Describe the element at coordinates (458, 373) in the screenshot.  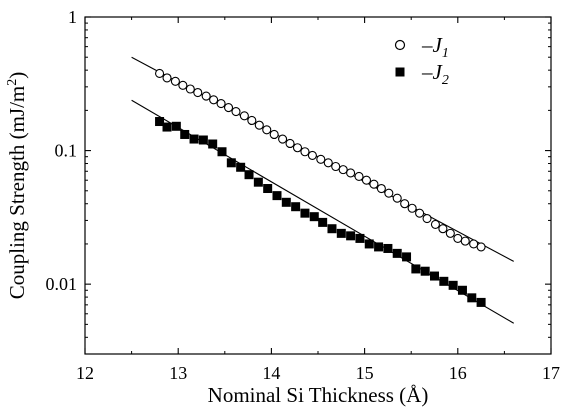
I see `x-tick-label: 16` at that location.